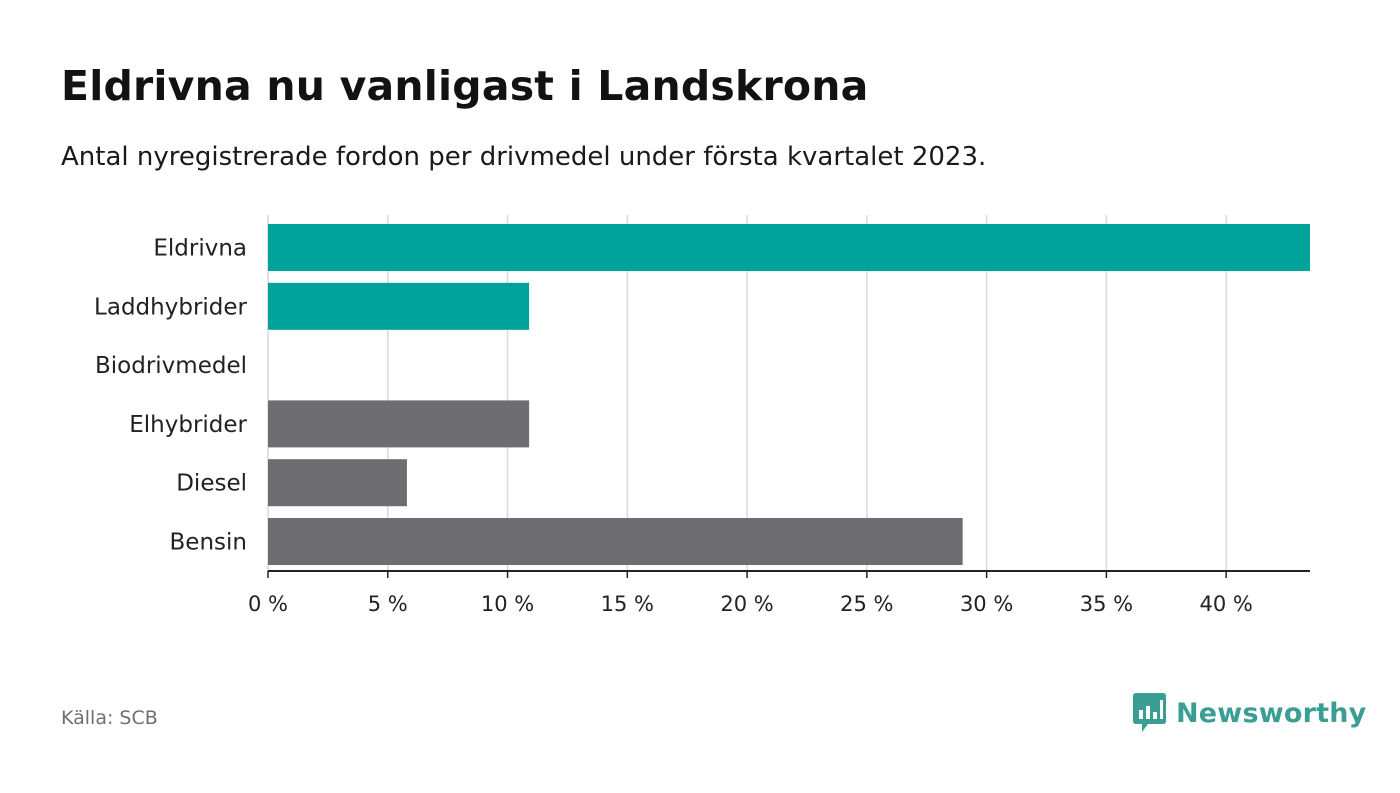 This screenshot has width=1400, height=793. I want to click on bar-chart-speech-bubble-icon, so click(1149, 712).